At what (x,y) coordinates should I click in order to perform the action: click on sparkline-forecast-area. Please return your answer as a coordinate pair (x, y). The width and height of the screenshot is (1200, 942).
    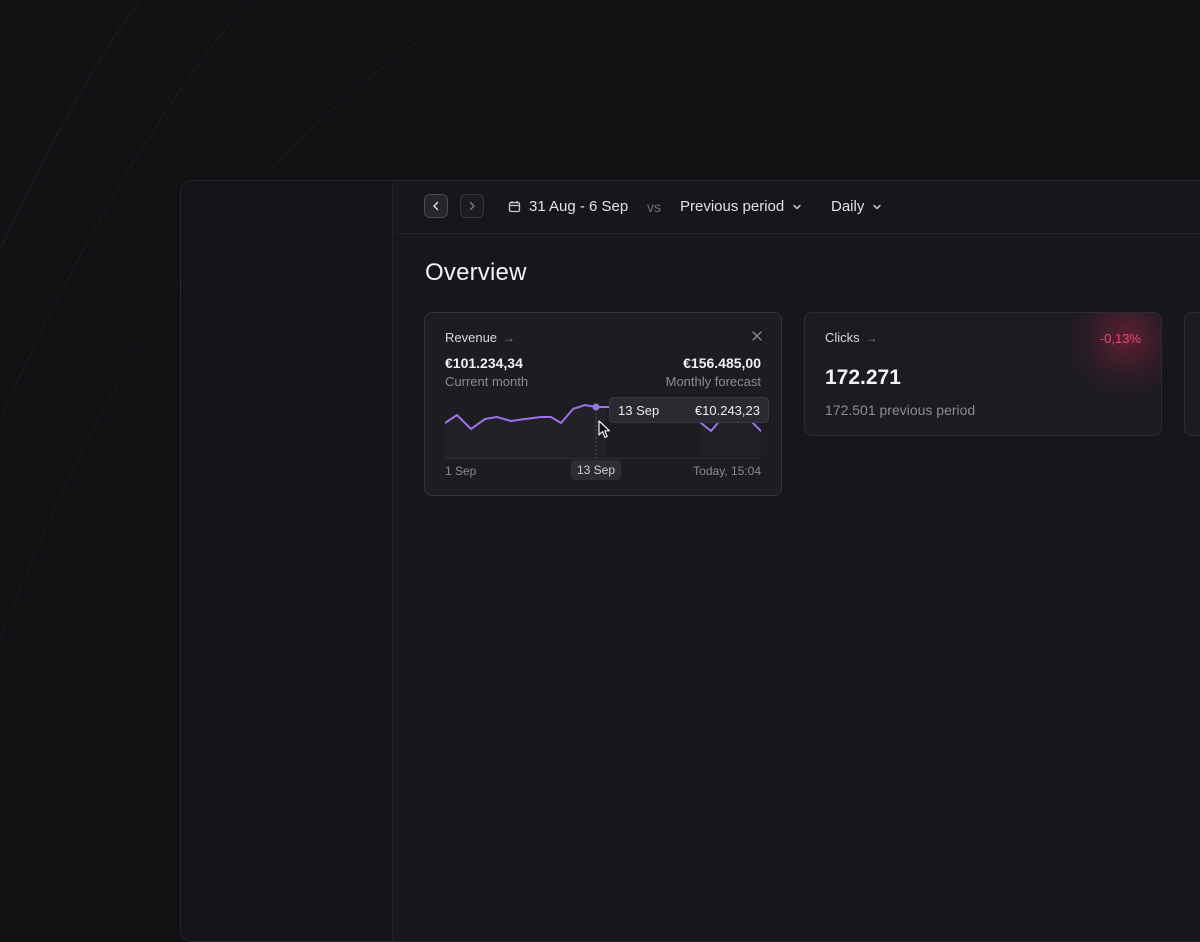
    Looking at the image, I should click on (731, 438).